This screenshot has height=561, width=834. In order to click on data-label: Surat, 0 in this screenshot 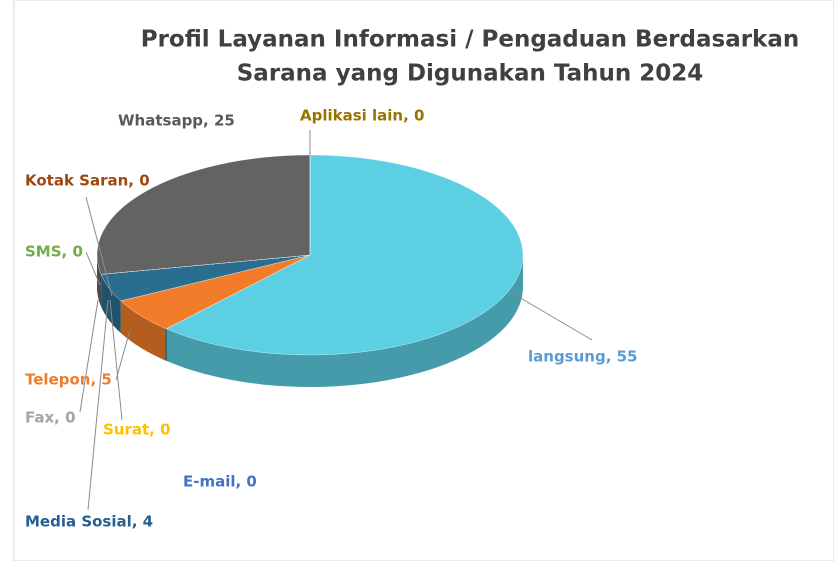, I will do `click(137, 430)`.